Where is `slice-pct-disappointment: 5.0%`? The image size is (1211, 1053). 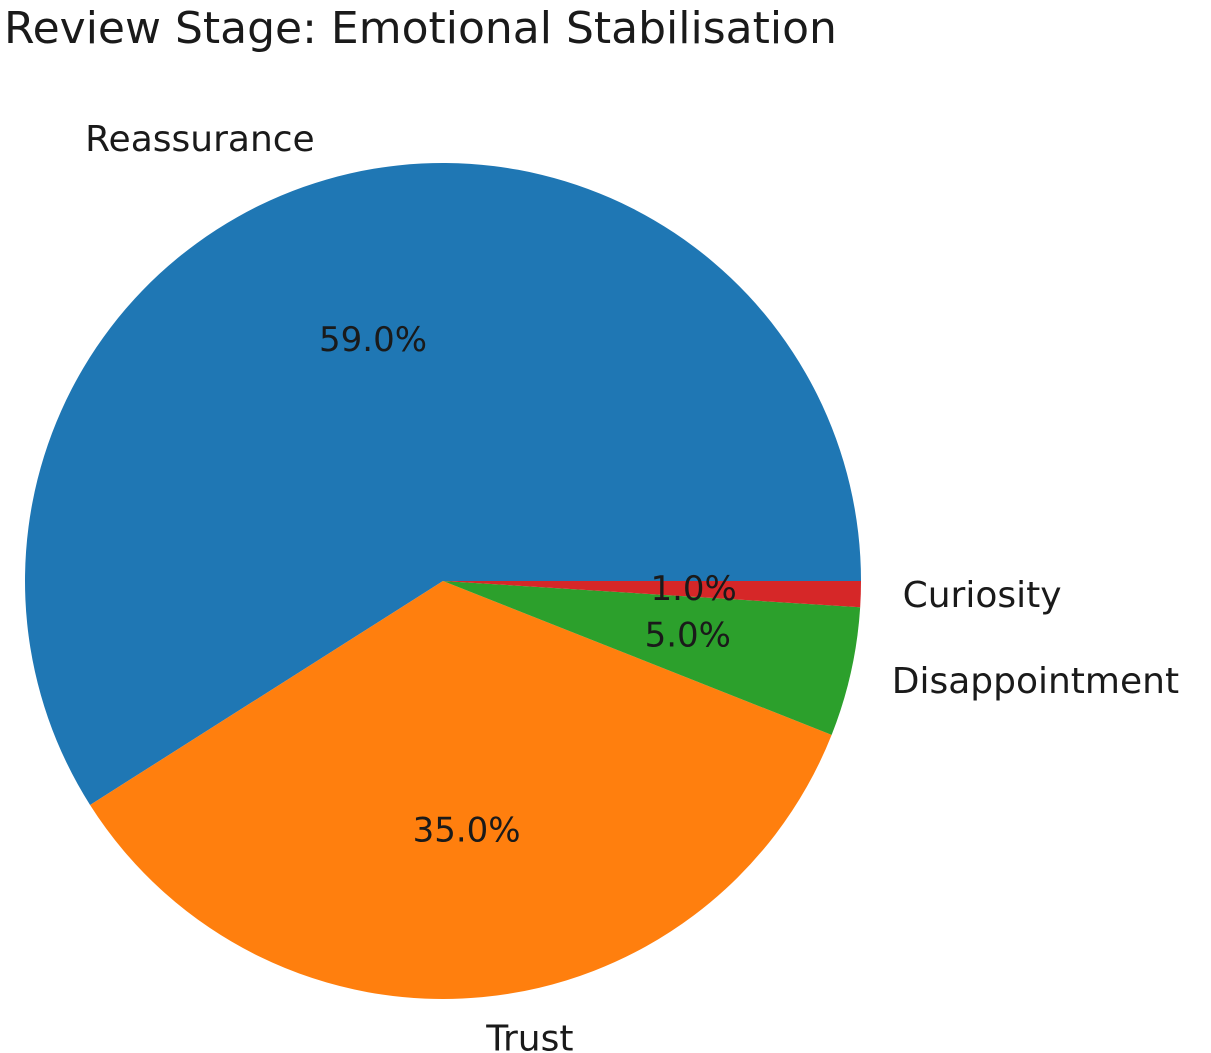 slice-pct-disappointment: 5.0% is located at coordinates (688, 636).